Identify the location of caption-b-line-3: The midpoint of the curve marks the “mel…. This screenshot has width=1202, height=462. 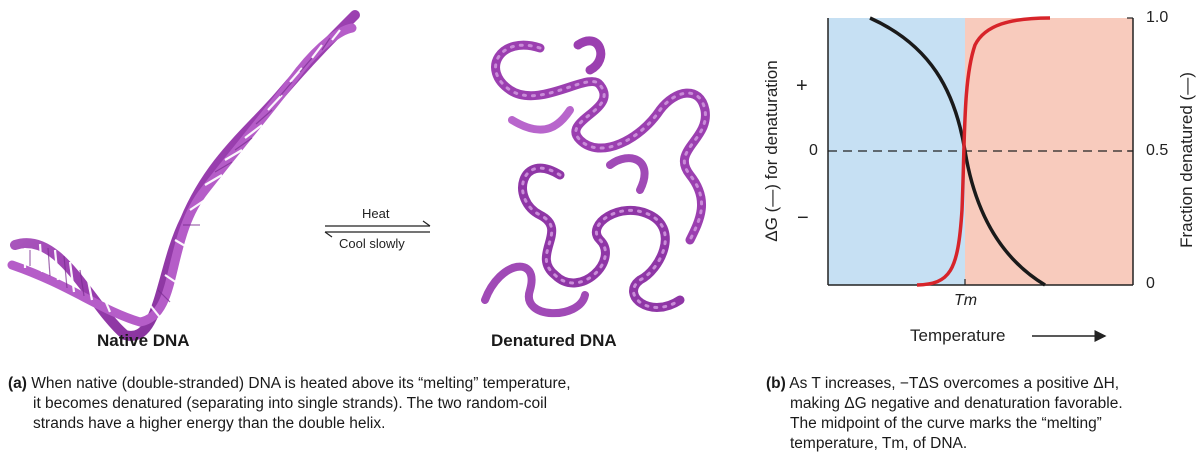
(946, 423).